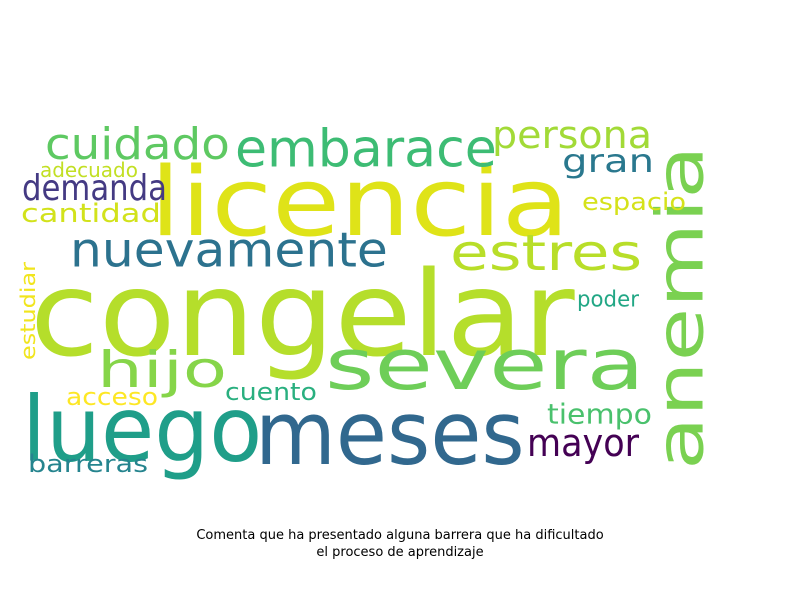  I want to click on word-nuevamente: nuevamente, so click(229, 249).